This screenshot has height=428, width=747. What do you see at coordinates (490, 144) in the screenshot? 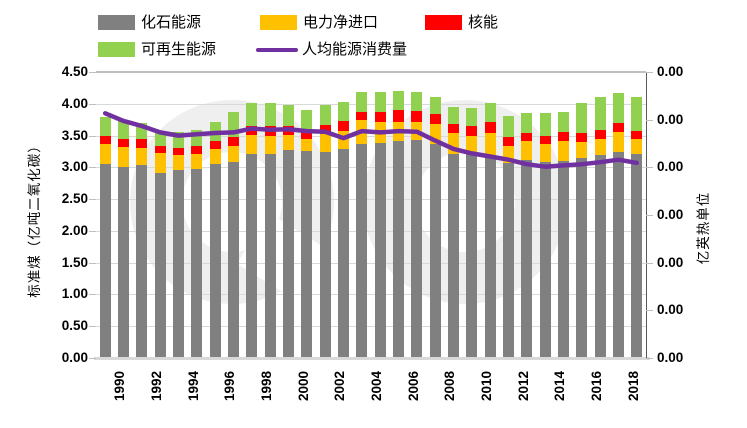
I see `bar-segment-2011` at bounding box center [490, 144].